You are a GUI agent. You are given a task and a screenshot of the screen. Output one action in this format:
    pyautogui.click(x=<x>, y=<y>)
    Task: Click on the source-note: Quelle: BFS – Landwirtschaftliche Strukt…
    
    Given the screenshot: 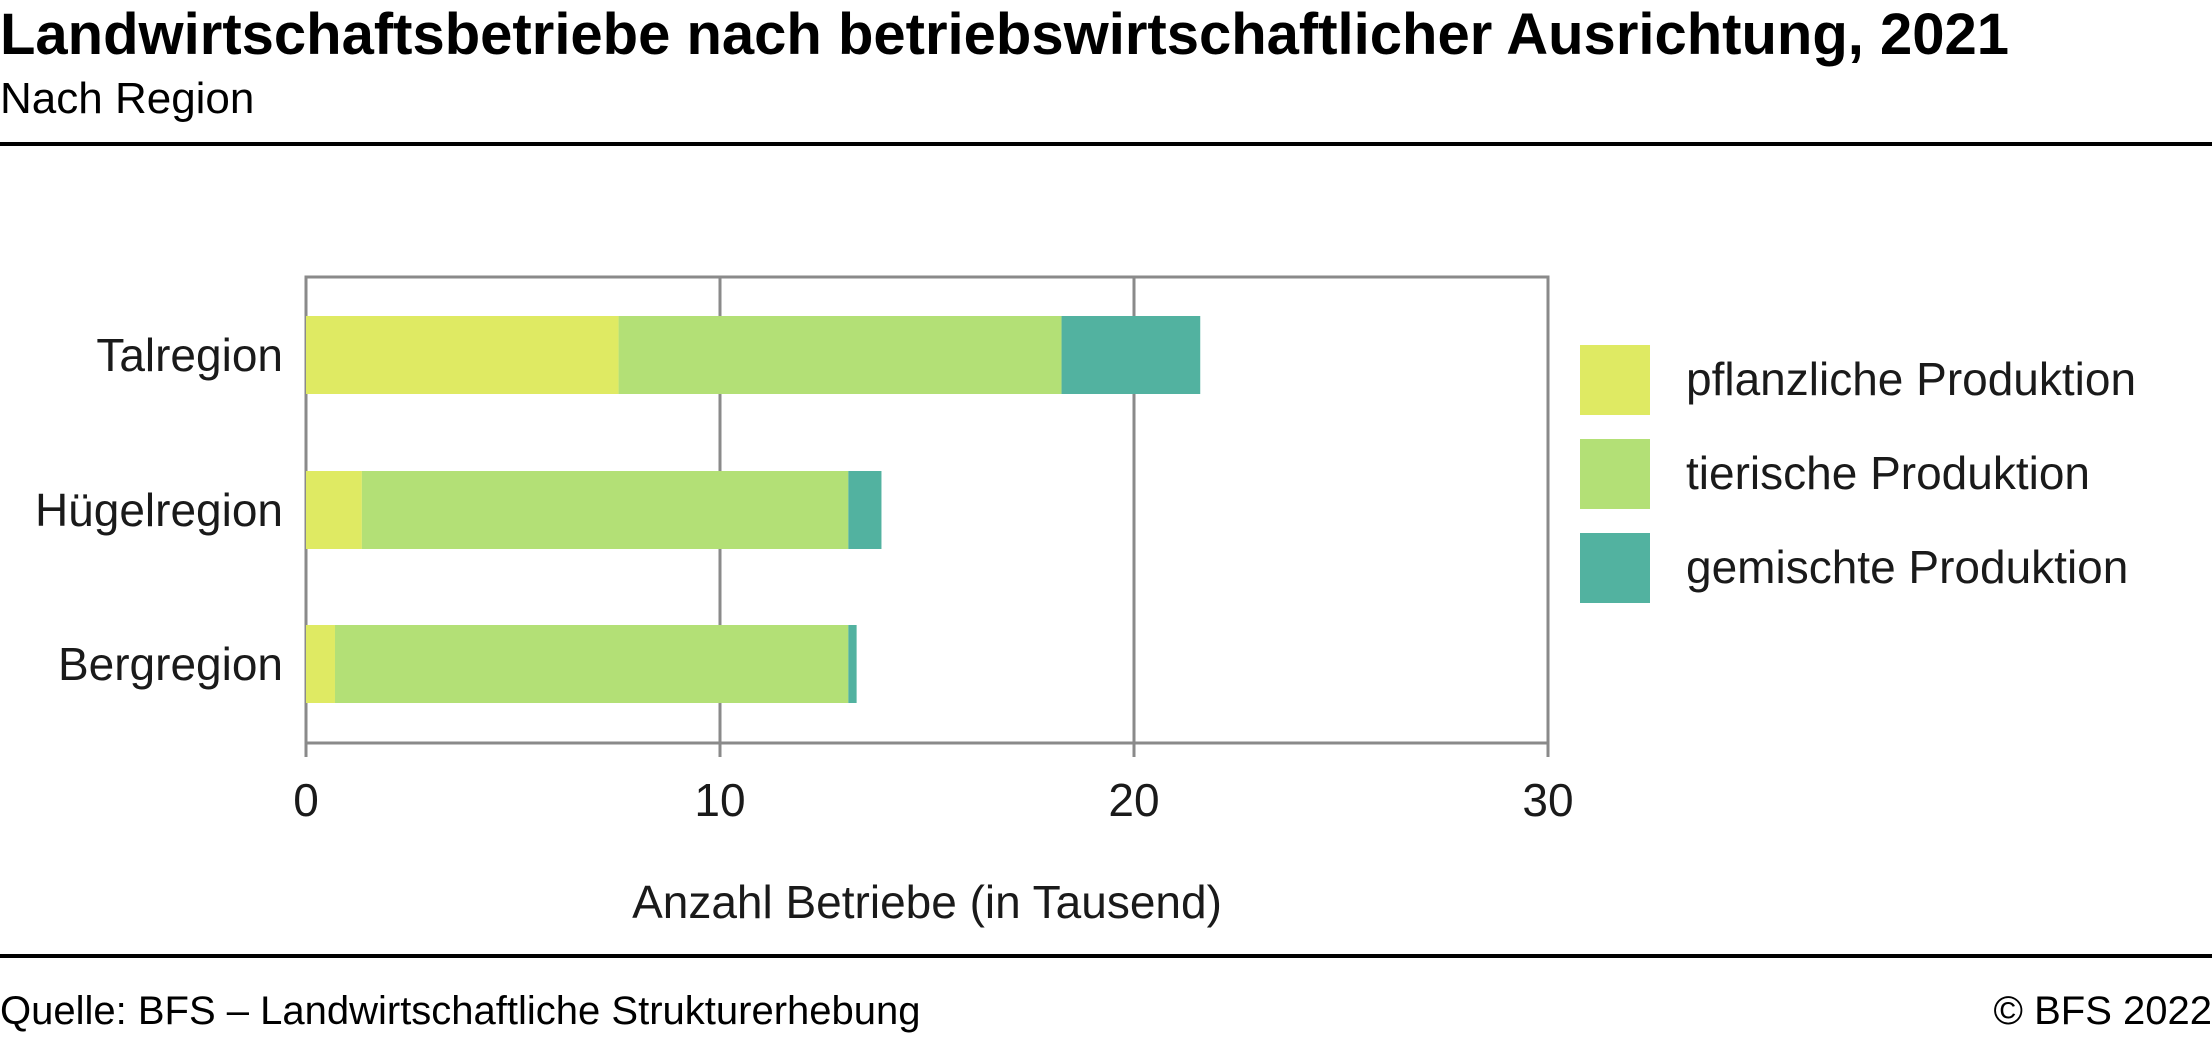 What is the action you would take?
    pyautogui.click(x=460, y=1011)
    